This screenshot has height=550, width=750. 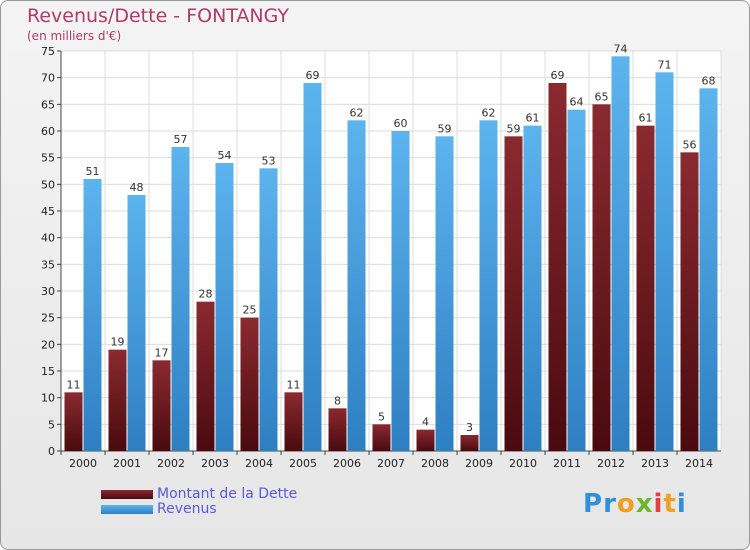 What do you see at coordinates (445, 128) in the screenshot?
I see `data-label-revenus: 59` at bounding box center [445, 128].